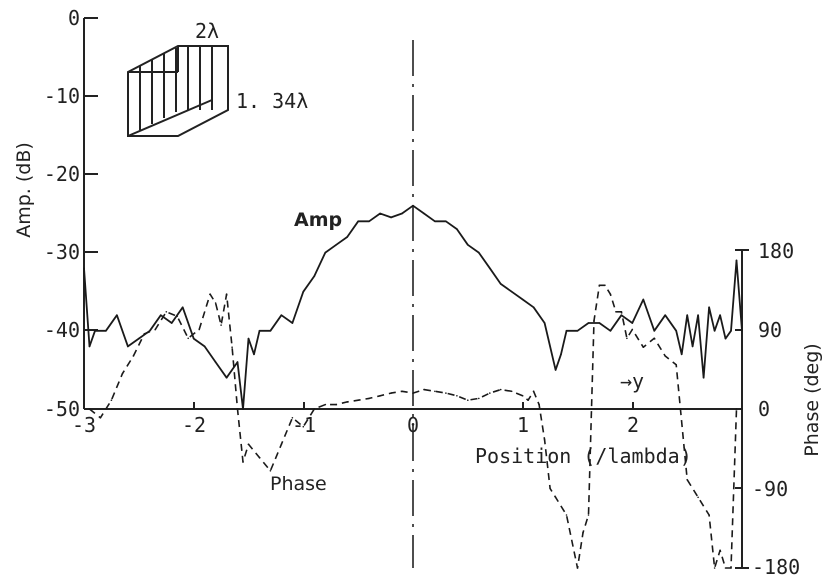  Describe the element at coordinates (776, 566) in the screenshot. I see `phase-tick-neg180: -180` at that location.